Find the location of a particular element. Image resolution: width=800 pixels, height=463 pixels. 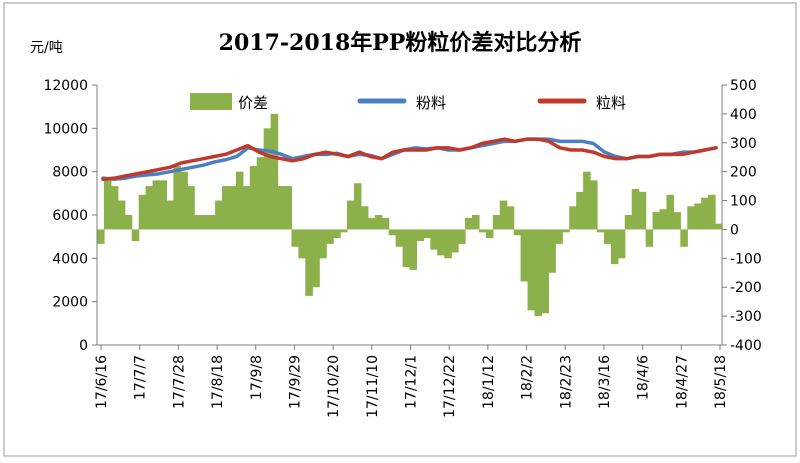

x-tick-label: 17/7/7 is located at coordinates (141, 377).